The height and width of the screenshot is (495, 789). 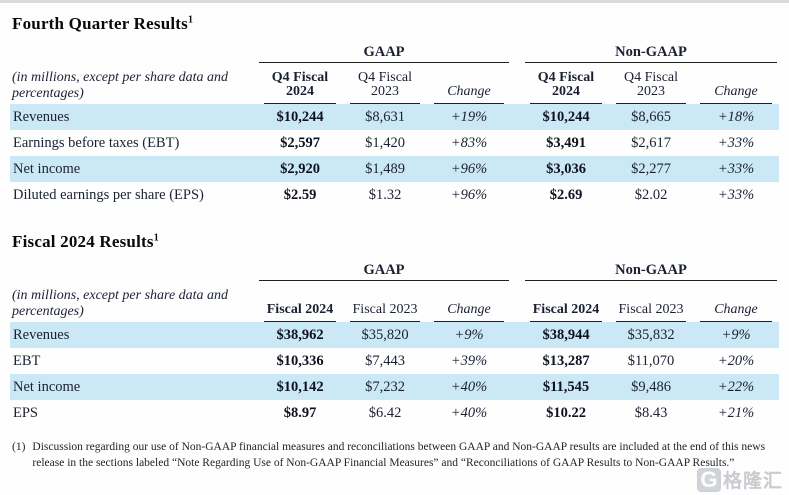 What do you see at coordinates (385, 116) in the screenshot?
I see `cell-value: $8,631` at bounding box center [385, 116].